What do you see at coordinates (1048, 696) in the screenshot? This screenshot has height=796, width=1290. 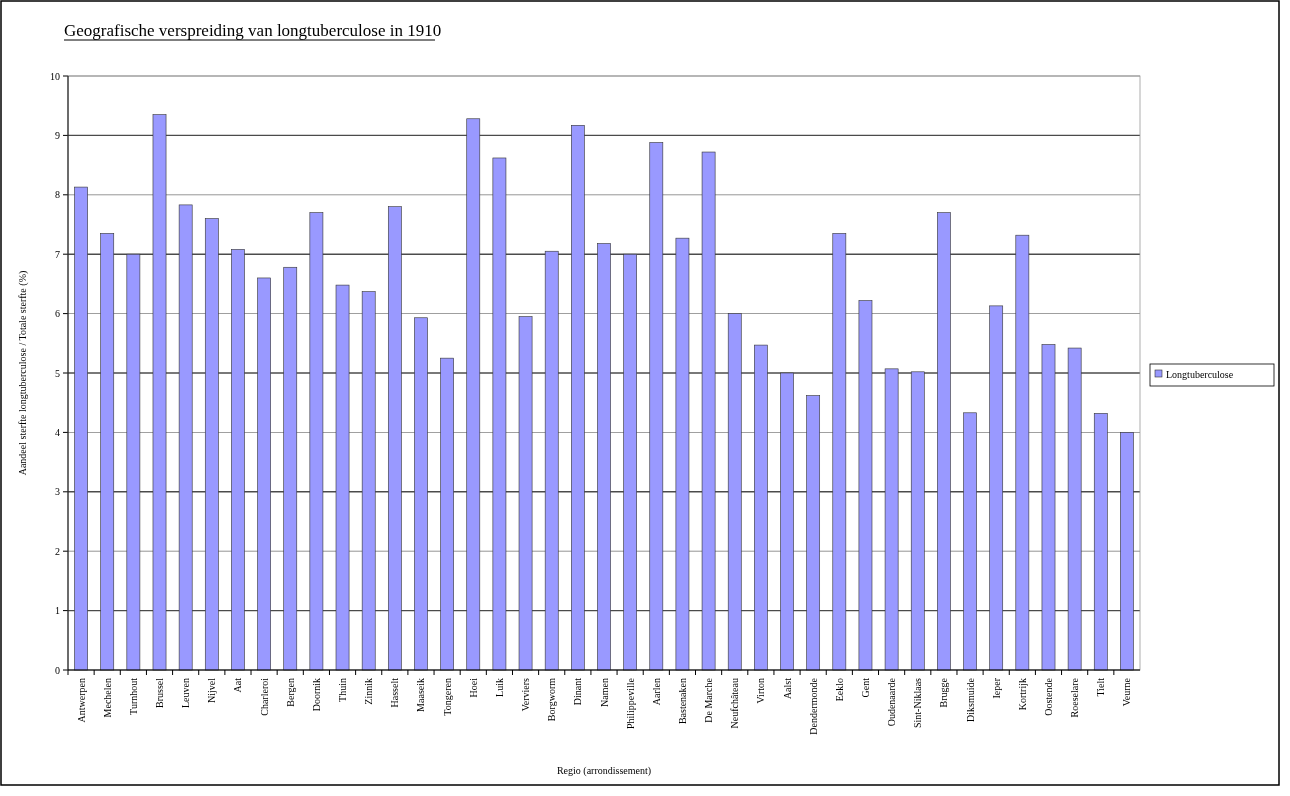 I see `x-tick-label: Oostende` at bounding box center [1048, 696].